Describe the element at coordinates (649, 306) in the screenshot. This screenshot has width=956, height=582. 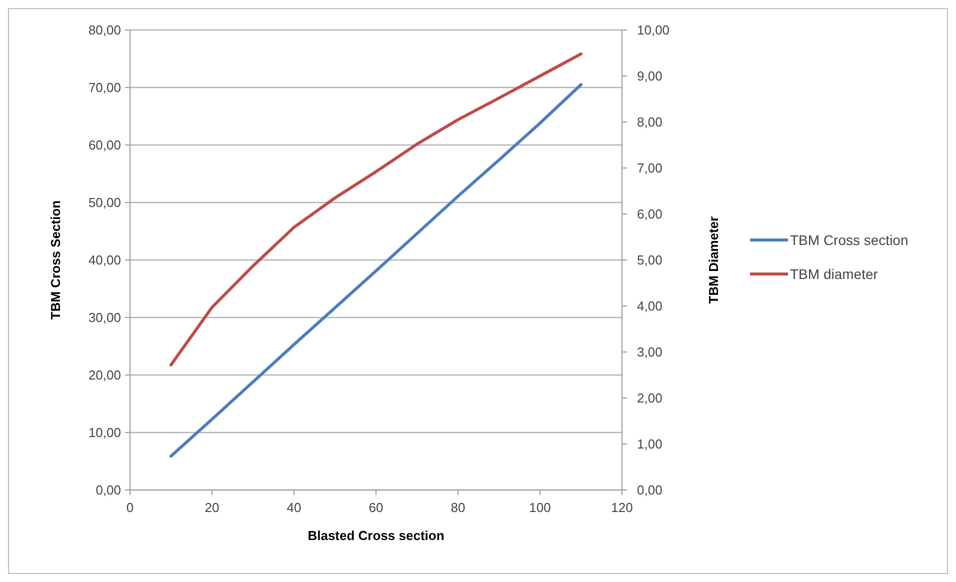
I see `y2-tick-label: 4,00` at that location.